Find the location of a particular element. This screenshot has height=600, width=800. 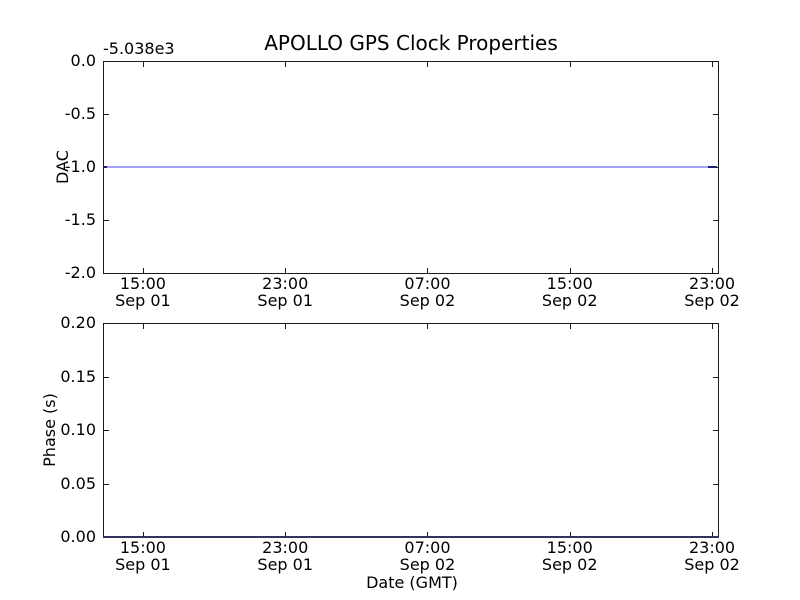

figure-title: APOLLO GPS Clock Properties is located at coordinates (411, 43).